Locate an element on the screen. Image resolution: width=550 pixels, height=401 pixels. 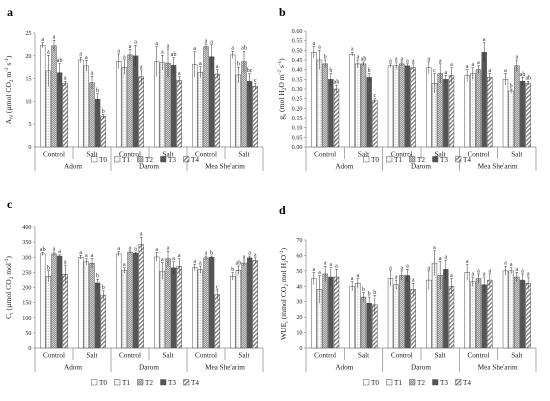
legend: T0 T1 T2 T3 T4 is located at coordinates (417, 383).